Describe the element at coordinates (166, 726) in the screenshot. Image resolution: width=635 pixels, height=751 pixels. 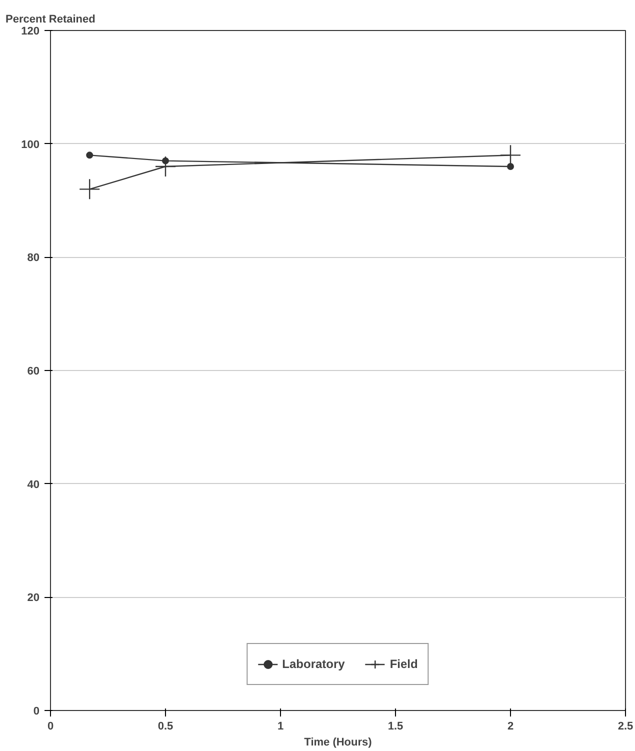
I see `x-tick-label: 0.5` at that location.